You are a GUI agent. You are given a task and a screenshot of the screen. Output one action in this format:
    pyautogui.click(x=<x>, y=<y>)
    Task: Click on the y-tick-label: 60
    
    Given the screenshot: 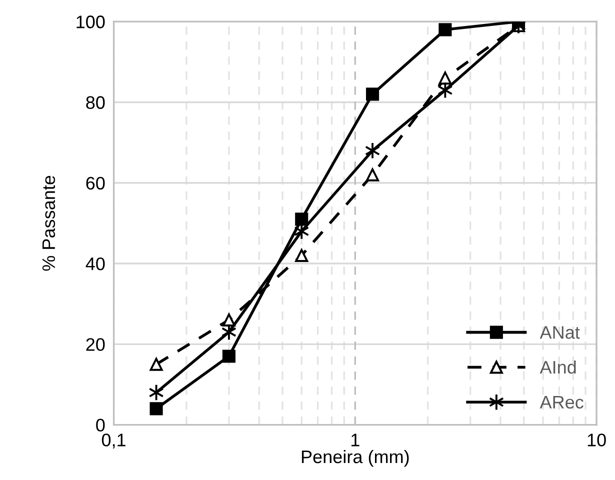 What is the action you would take?
    pyautogui.click(x=95, y=183)
    